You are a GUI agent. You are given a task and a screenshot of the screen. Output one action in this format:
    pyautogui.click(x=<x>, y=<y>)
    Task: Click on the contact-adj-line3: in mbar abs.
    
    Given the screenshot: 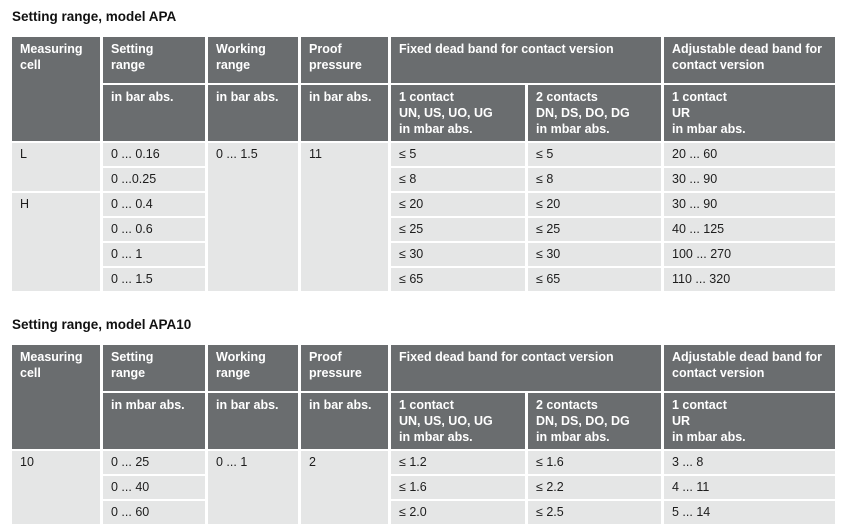 What is the action you would take?
    pyautogui.click(x=709, y=129)
    